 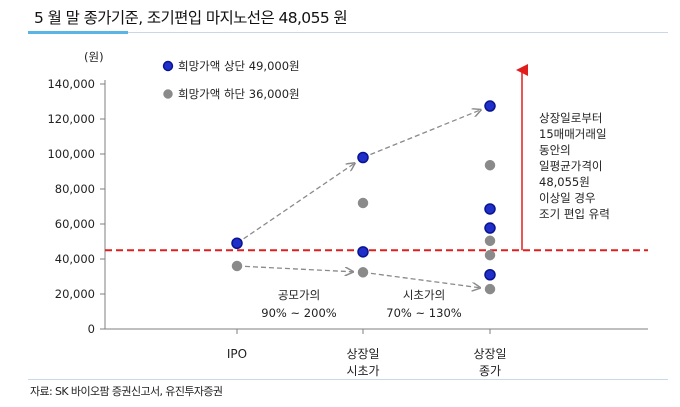 I want to click on title-accent-rule, so click(x=78, y=32).